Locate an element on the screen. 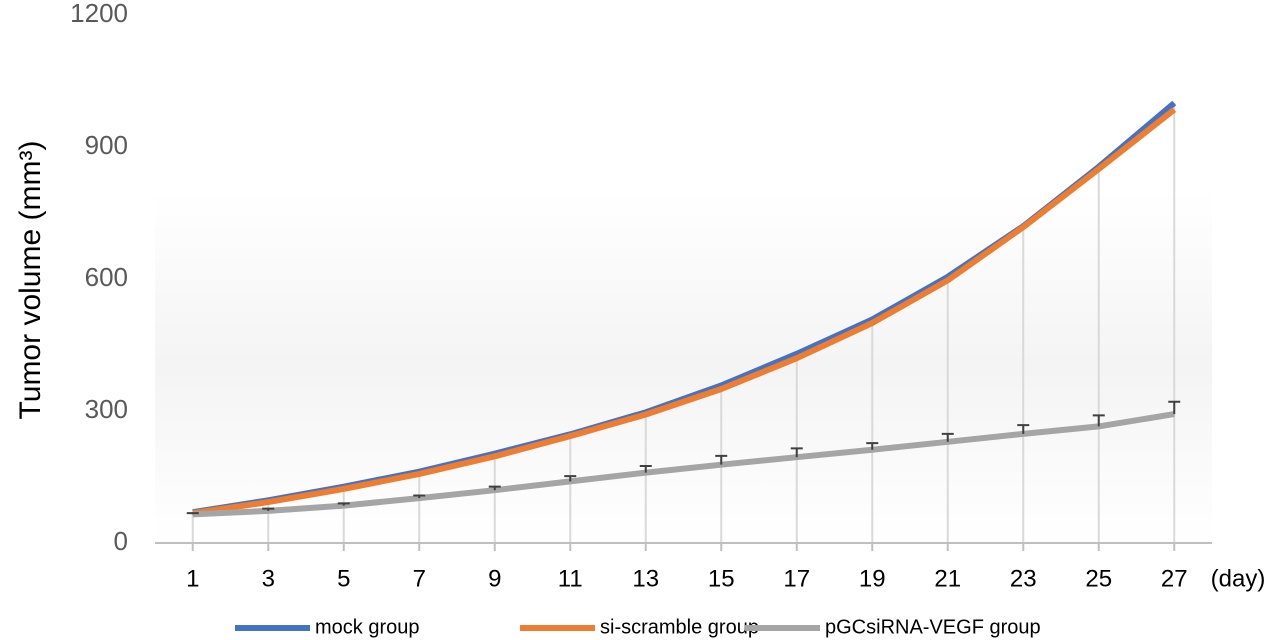  x-tick-label: 11 is located at coordinates (570, 578).